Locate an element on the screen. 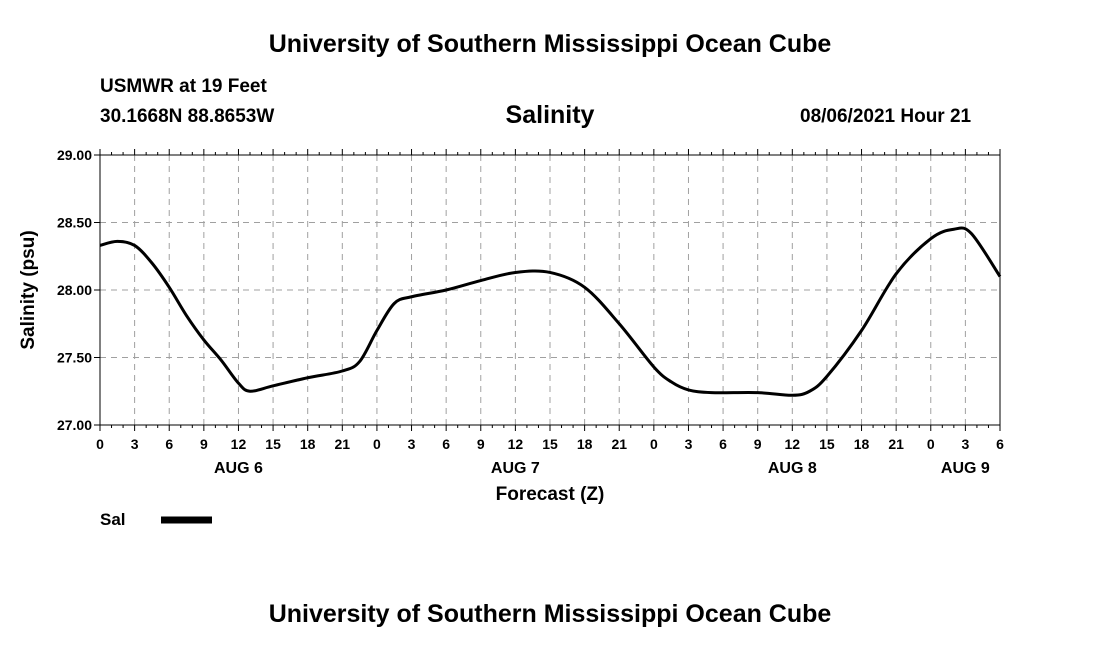  y-tick-label: 27.00 is located at coordinates (74, 425).